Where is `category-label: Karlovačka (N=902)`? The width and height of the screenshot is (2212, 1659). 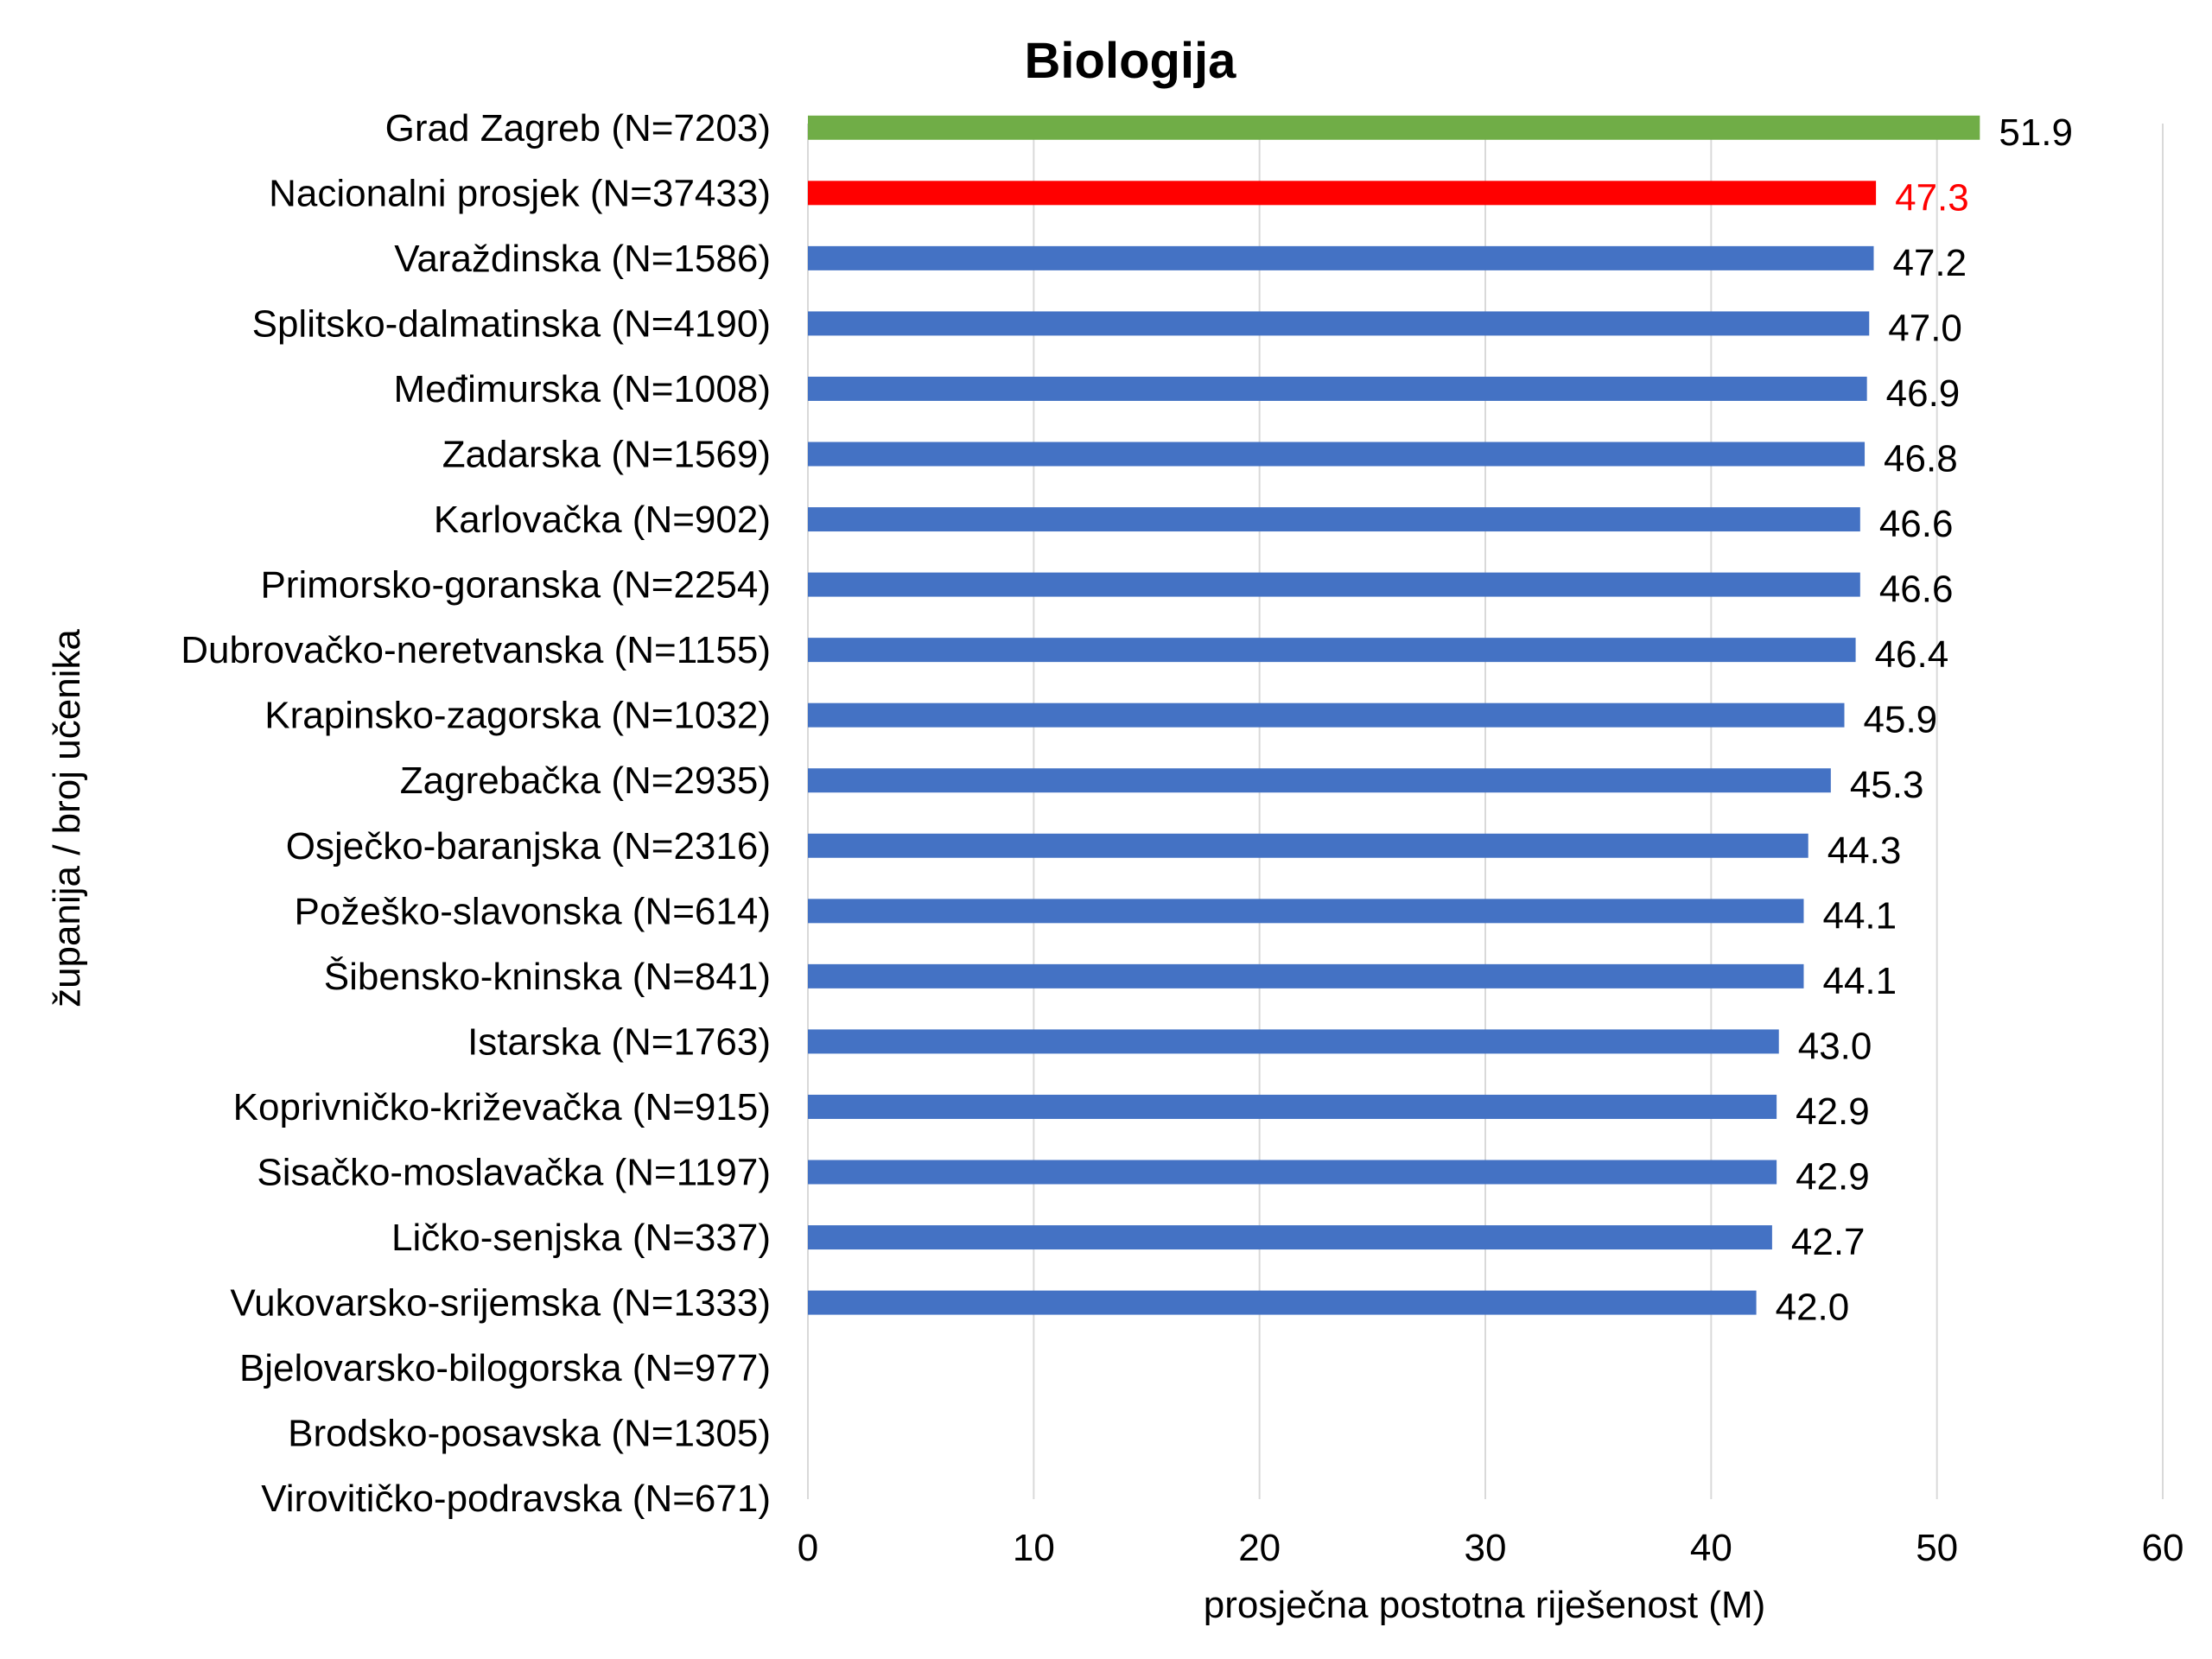 category-label: Karlovačka (N=902) is located at coordinates (602, 520).